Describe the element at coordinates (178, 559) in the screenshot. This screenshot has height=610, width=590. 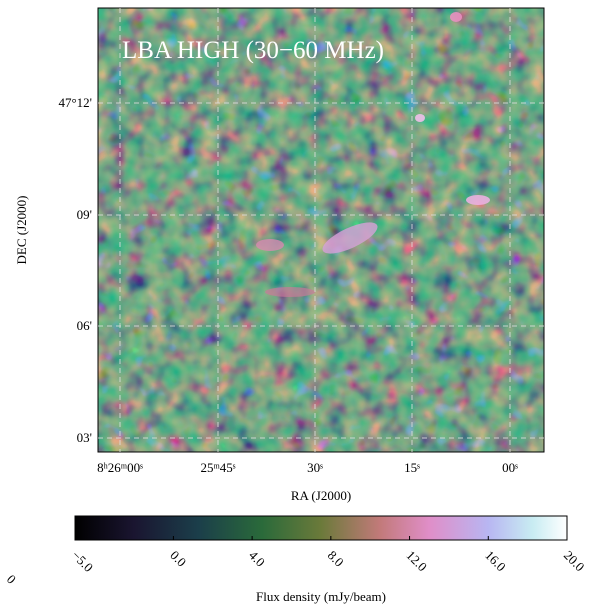
I see `colorbar-tick-label: 0.0` at that location.